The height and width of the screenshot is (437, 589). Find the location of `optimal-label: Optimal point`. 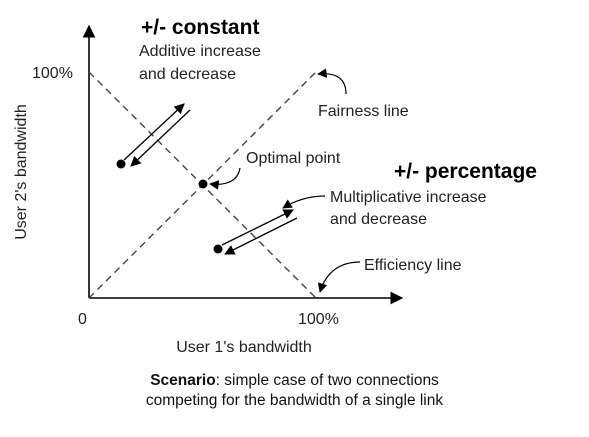

optimal-label: Optimal point is located at coordinates (293, 158).